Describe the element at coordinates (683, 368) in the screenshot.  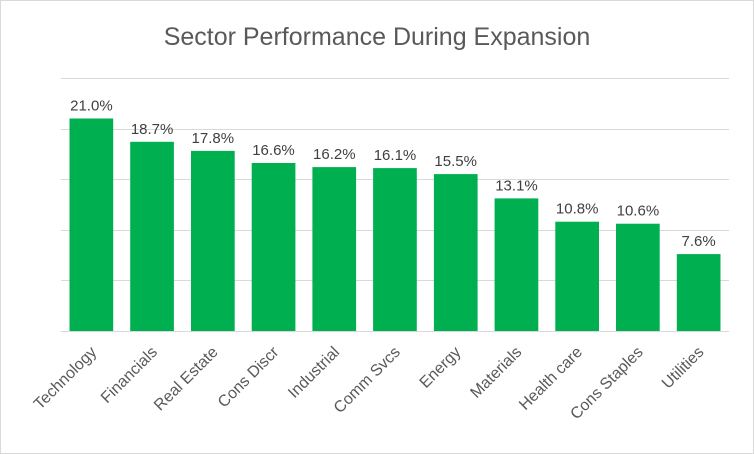
I see `x-tick-label: Utilities` at that location.